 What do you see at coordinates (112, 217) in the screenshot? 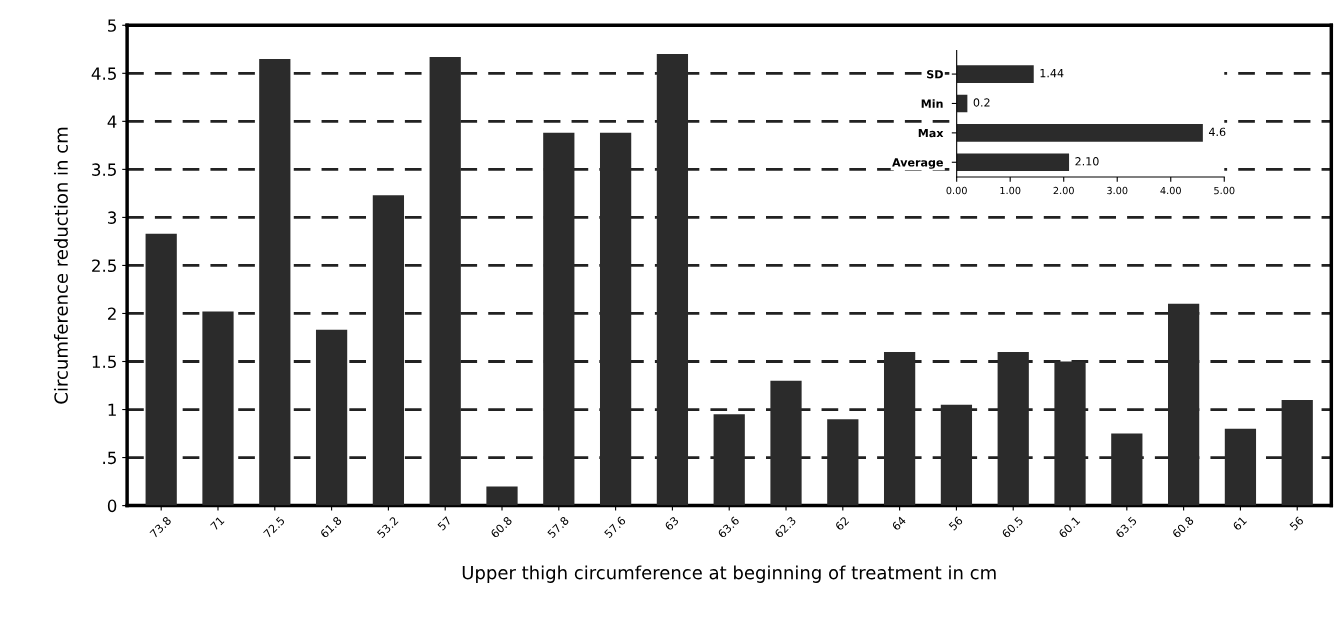
I see `y-tick-label: 3` at bounding box center [112, 217].